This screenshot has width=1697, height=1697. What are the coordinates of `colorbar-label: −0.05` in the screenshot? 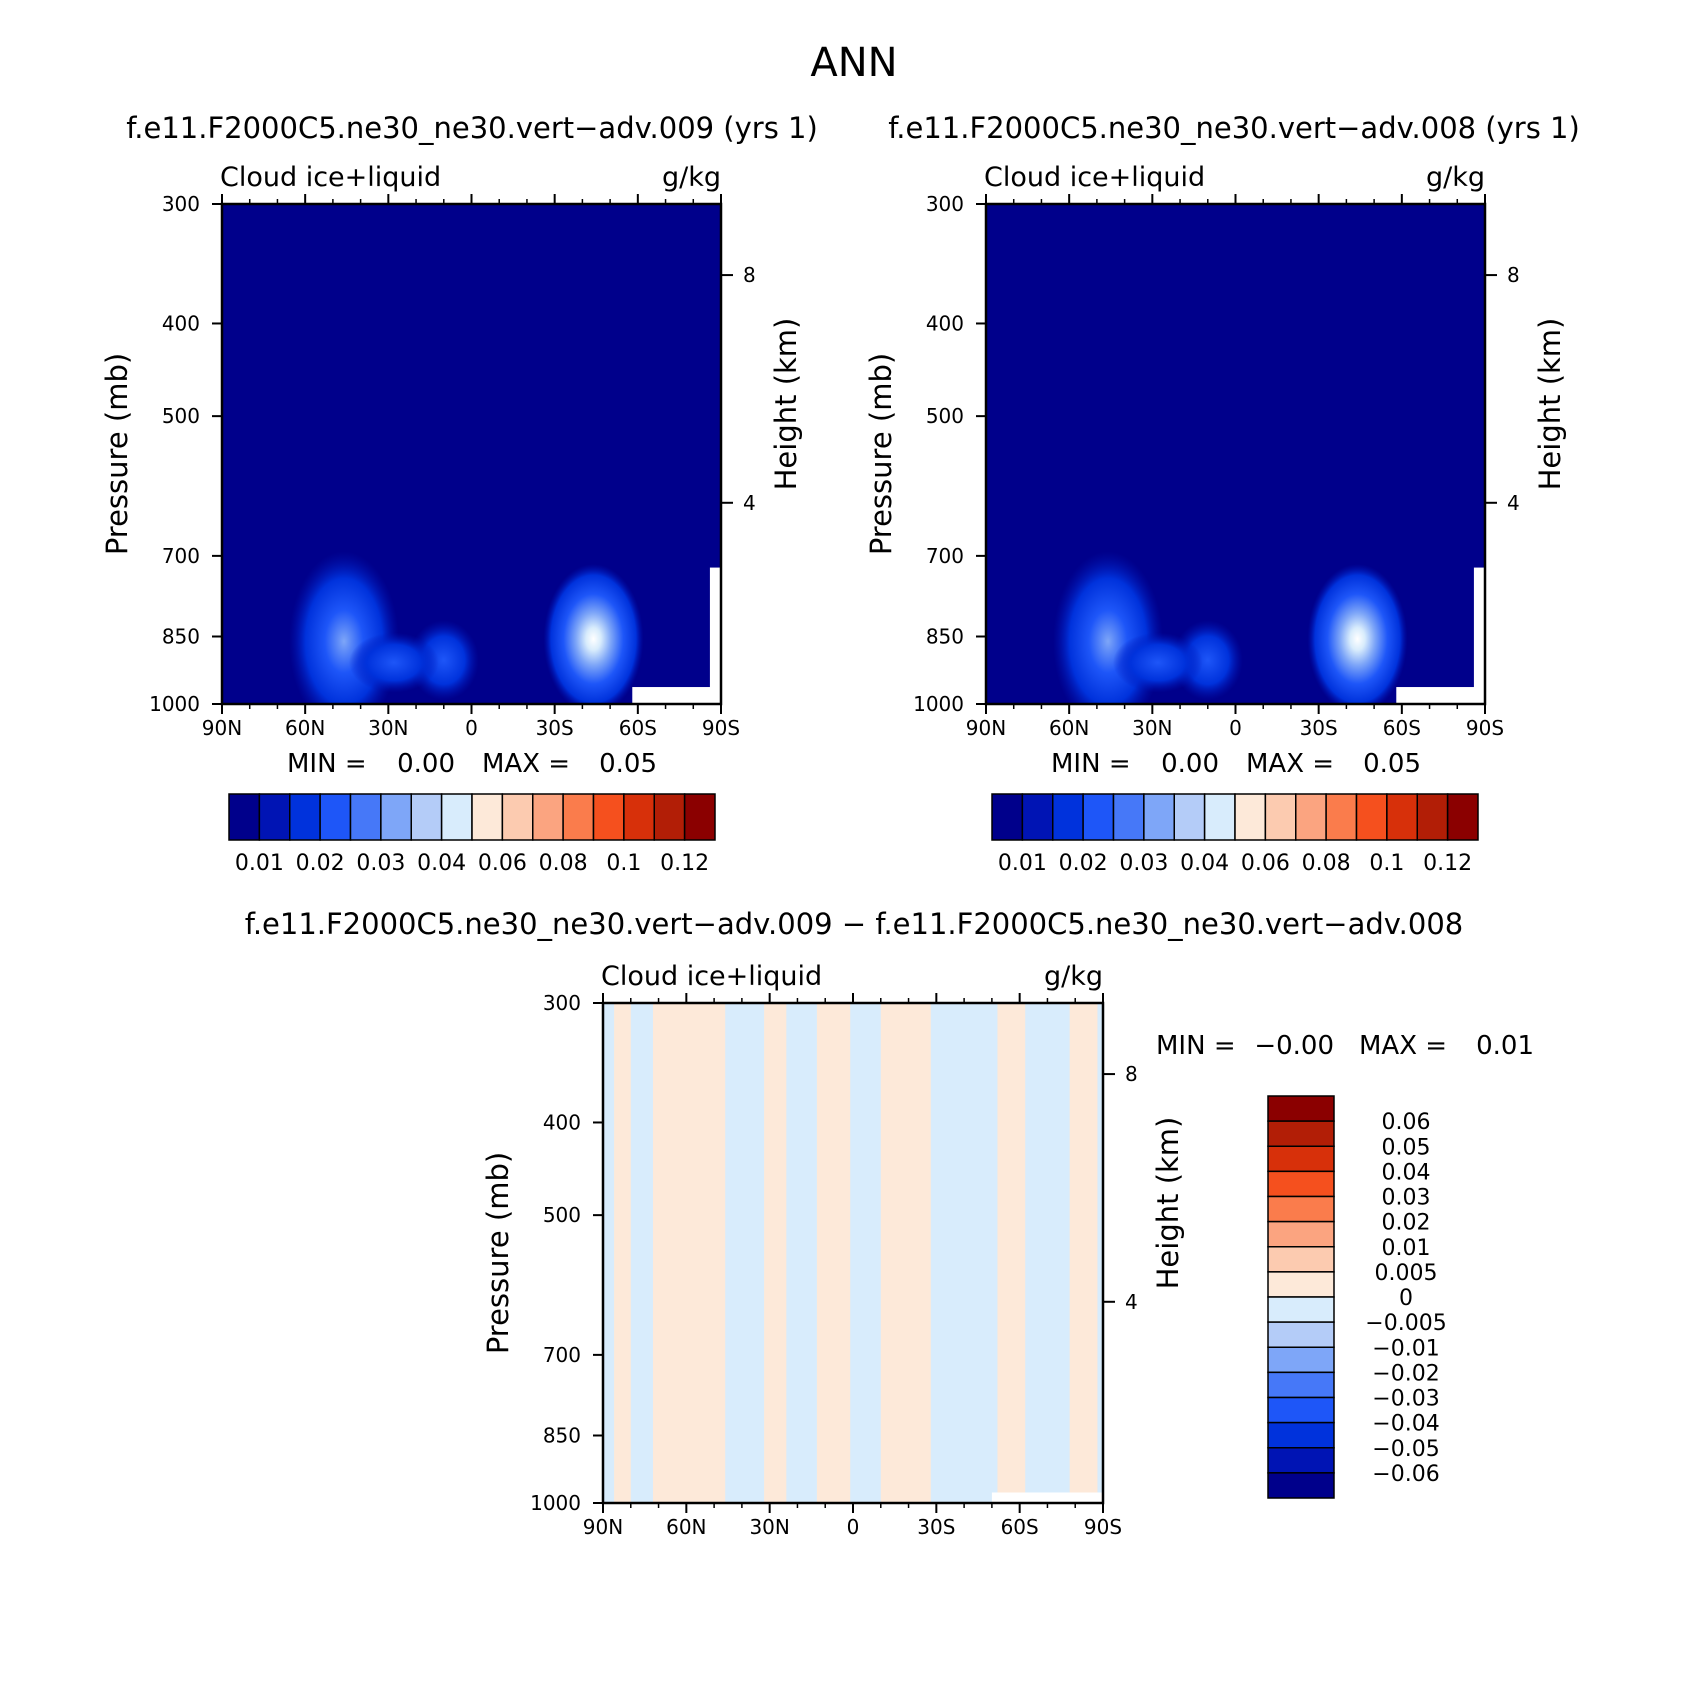 It's located at (1405, 1449).